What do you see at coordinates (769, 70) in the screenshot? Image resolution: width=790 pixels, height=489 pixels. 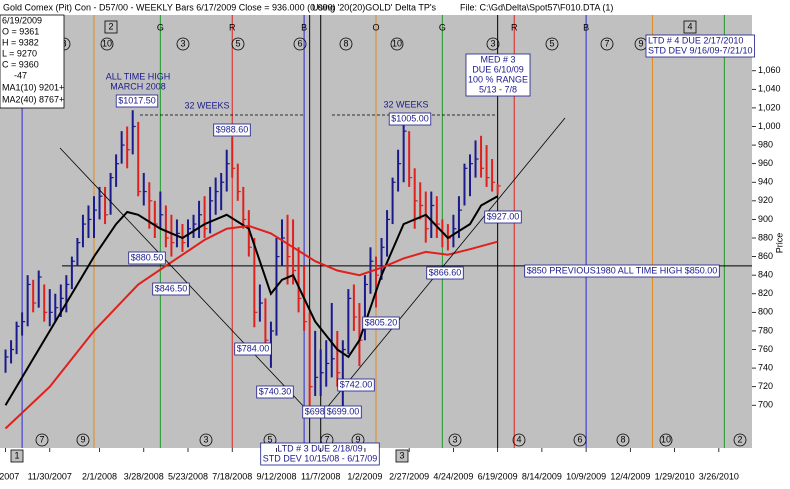 I see `y-tick-label: 1,060` at bounding box center [769, 70].